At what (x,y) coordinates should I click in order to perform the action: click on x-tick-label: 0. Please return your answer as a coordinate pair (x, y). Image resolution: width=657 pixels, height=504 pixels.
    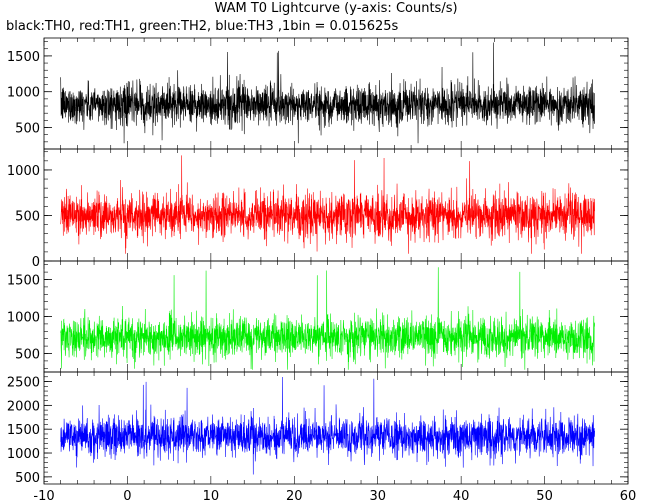
    Looking at the image, I should click on (127, 496).